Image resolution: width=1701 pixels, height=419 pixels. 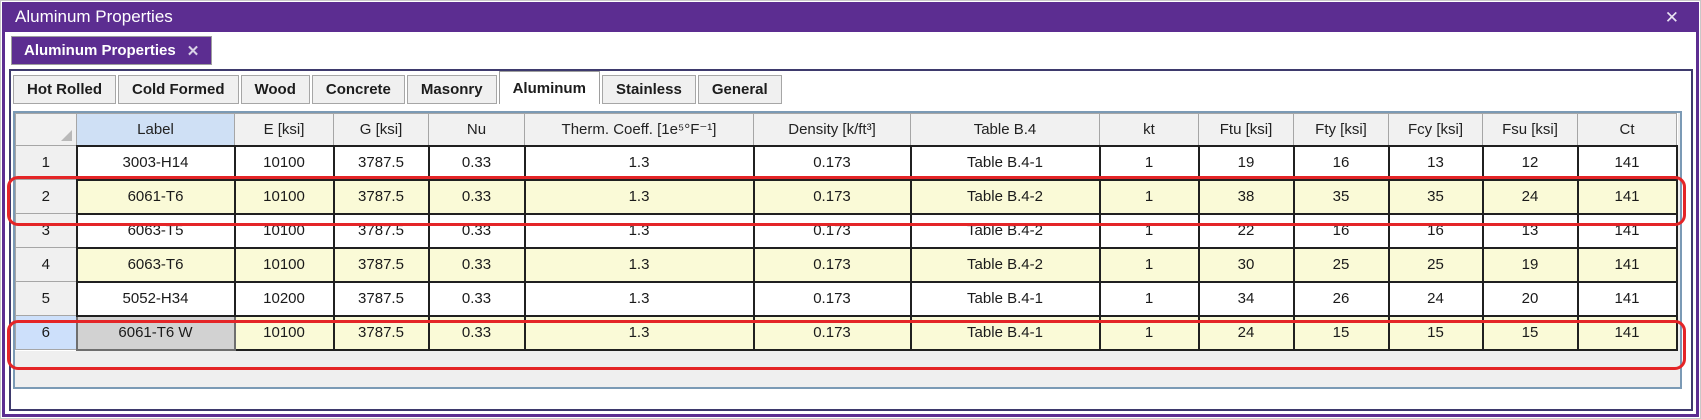 I want to click on cell-ct-row-3: 141, so click(x=1627, y=230).